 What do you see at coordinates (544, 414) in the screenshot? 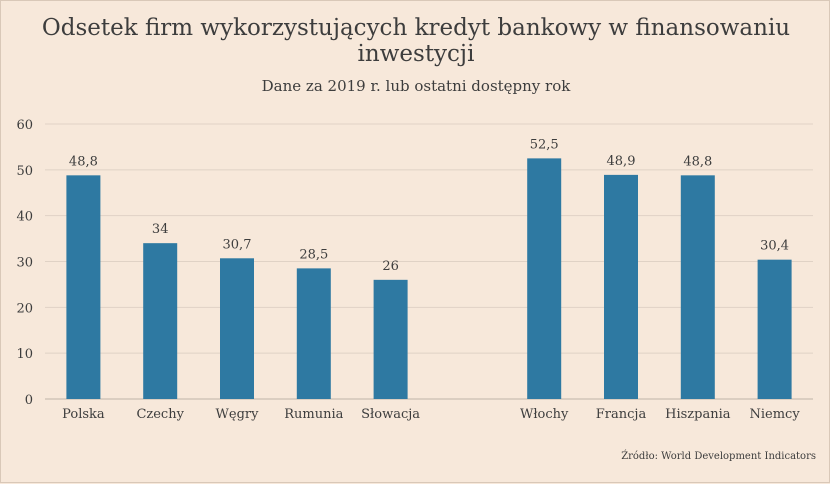
I see `x-tick-label: Włochy` at bounding box center [544, 414].